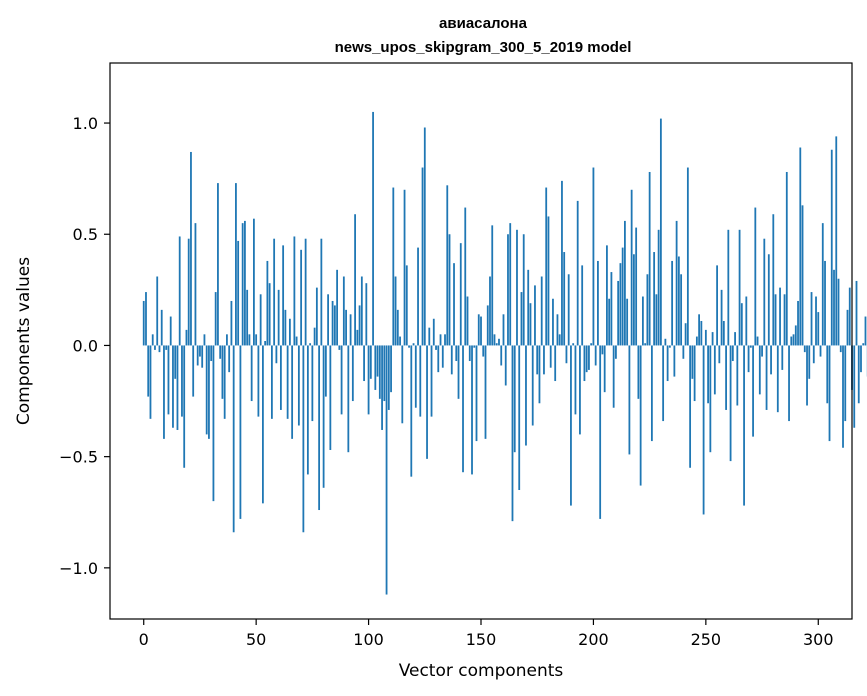 The height and width of the screenshot is (696, 867). Describe the element at coordinates (481, 639) in the screenshot. I see `x-tick-label: 150` at that location.